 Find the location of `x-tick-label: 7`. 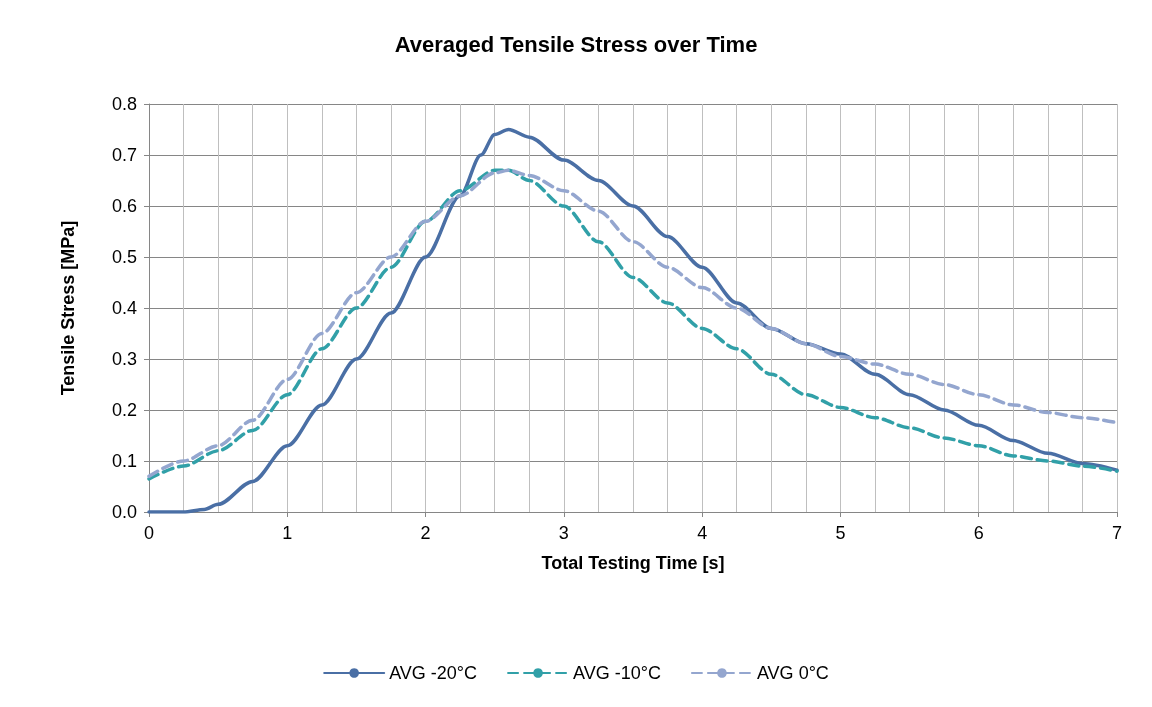

x-tick-label: 7 is located at coordinates (1117, 533).